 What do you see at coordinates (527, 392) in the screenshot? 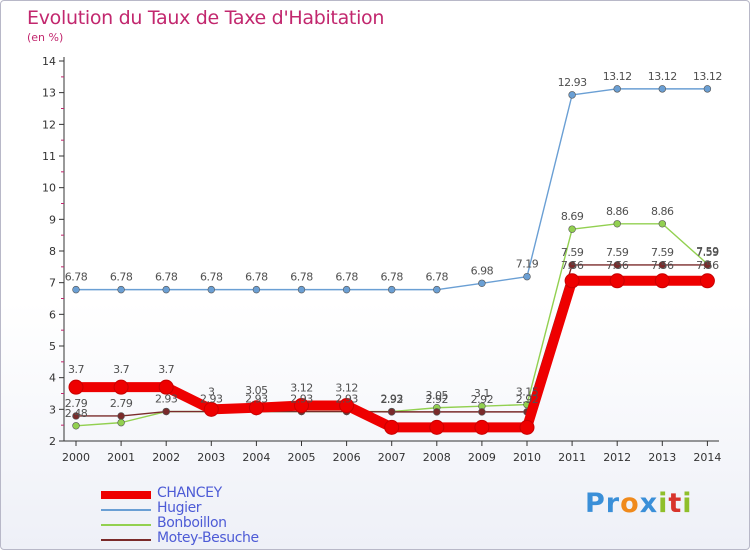
I see `data-label: 3.15` at bounding box center [527, 392].